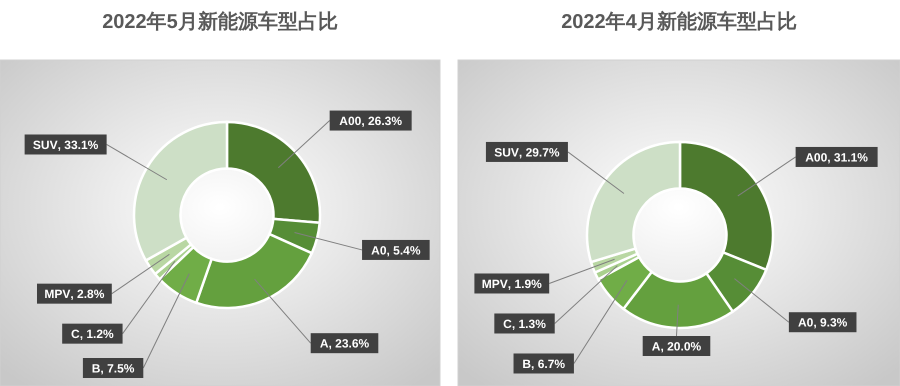 The image size is (900, 386). Describe the element at coordinates (830, 323) in the screenshot. I see `data-label: , 9.3%` at that location.